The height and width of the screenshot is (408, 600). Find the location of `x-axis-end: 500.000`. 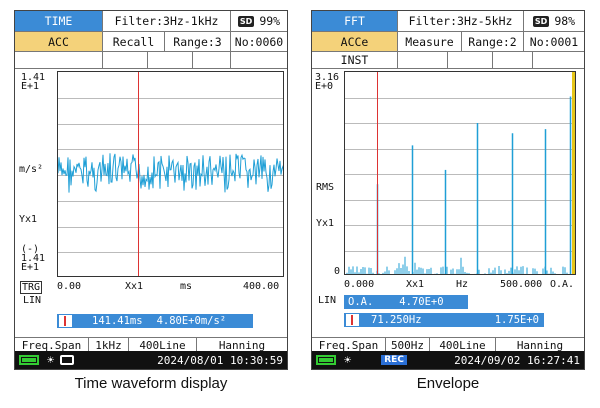

x-axis-end: 500.000 is located at coordinates (521, 284).